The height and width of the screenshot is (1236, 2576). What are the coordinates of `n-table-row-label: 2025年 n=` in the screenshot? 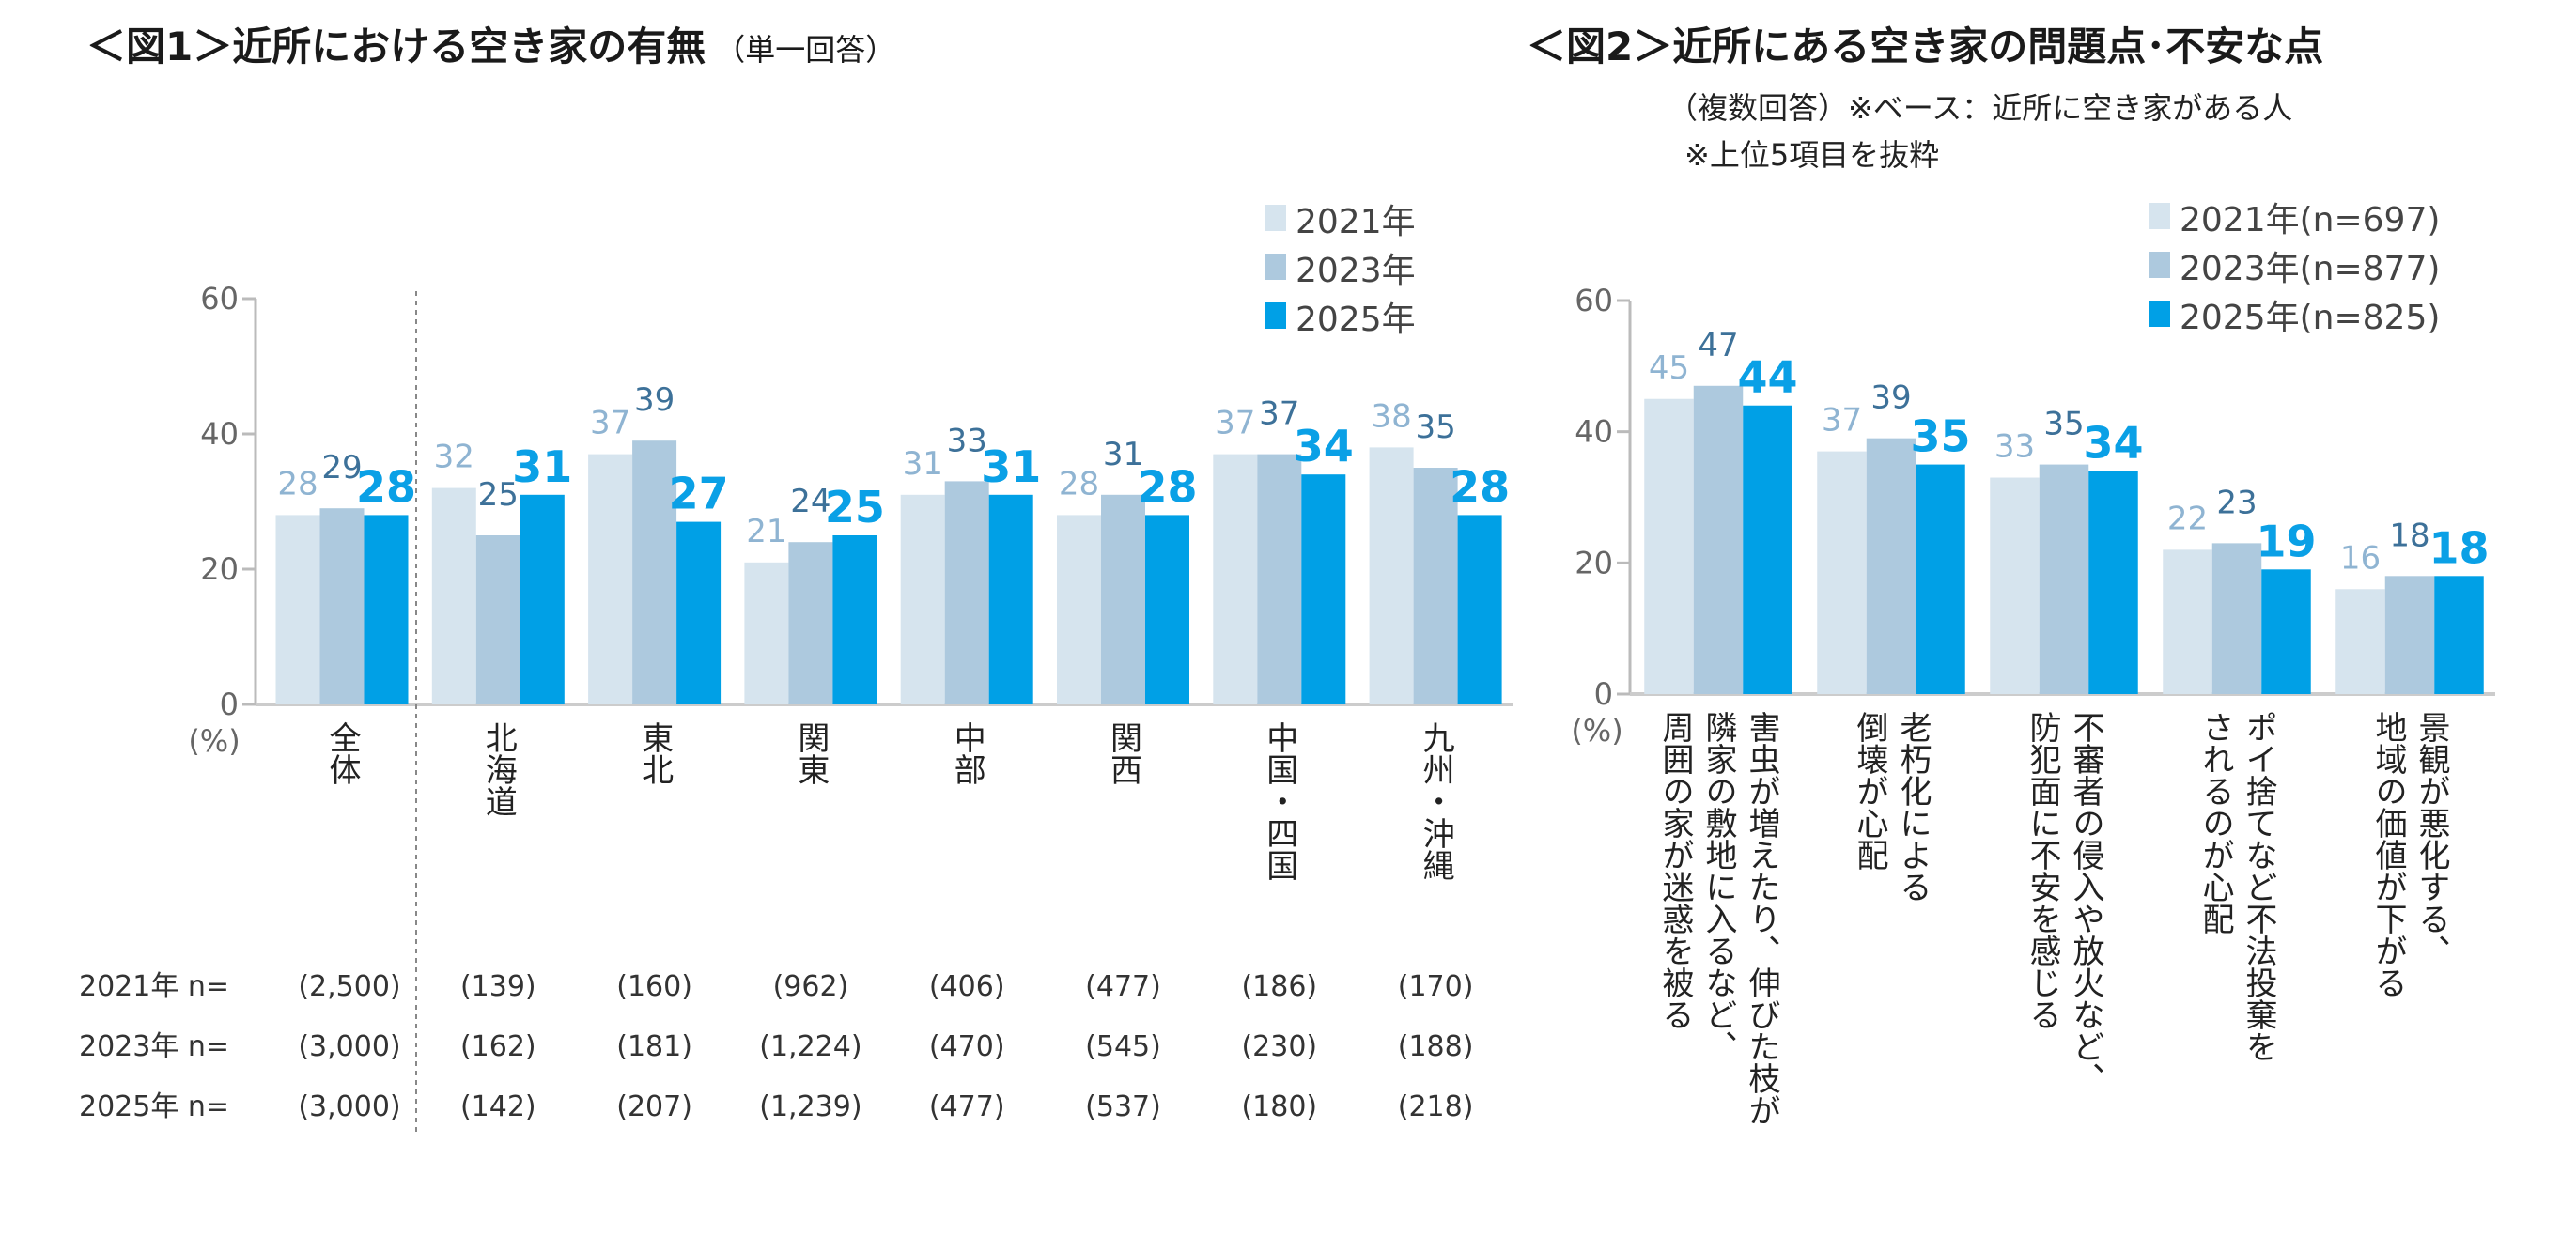 It's located at (154, 1106).